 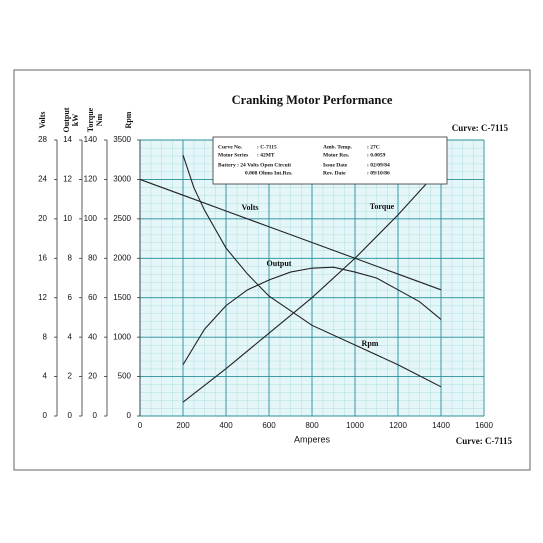 I want to click on info-text: : 09/10/86, so click(x=378, y=173).